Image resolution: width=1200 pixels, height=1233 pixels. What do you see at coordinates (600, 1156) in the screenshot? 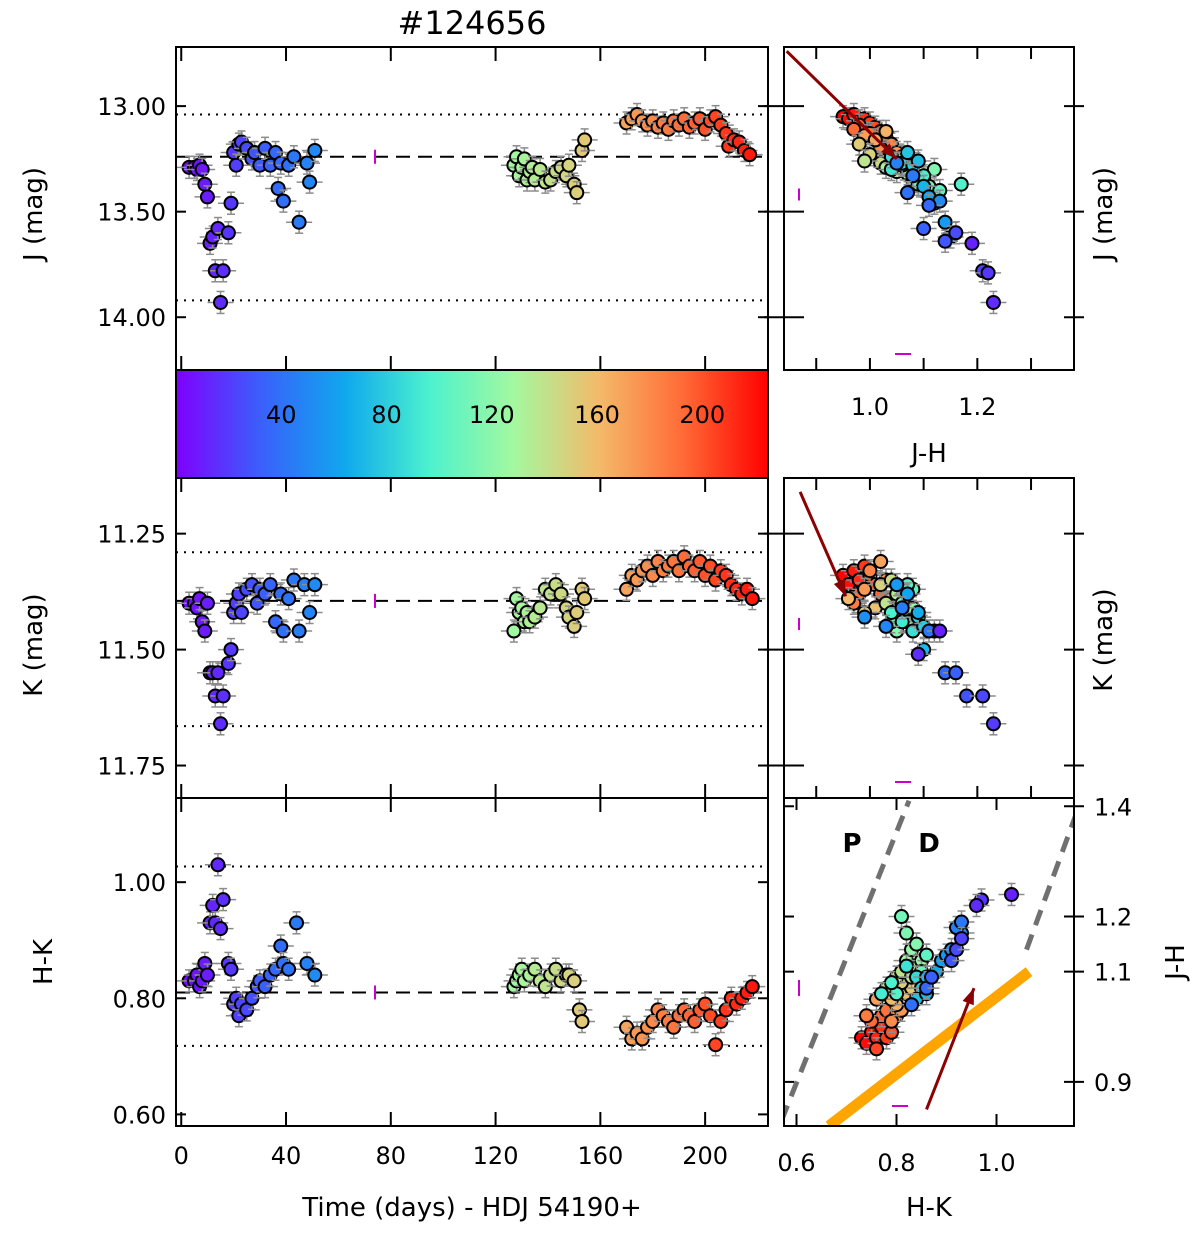
I see `x-tick-label: 160` at bounding box center [600, 1156].